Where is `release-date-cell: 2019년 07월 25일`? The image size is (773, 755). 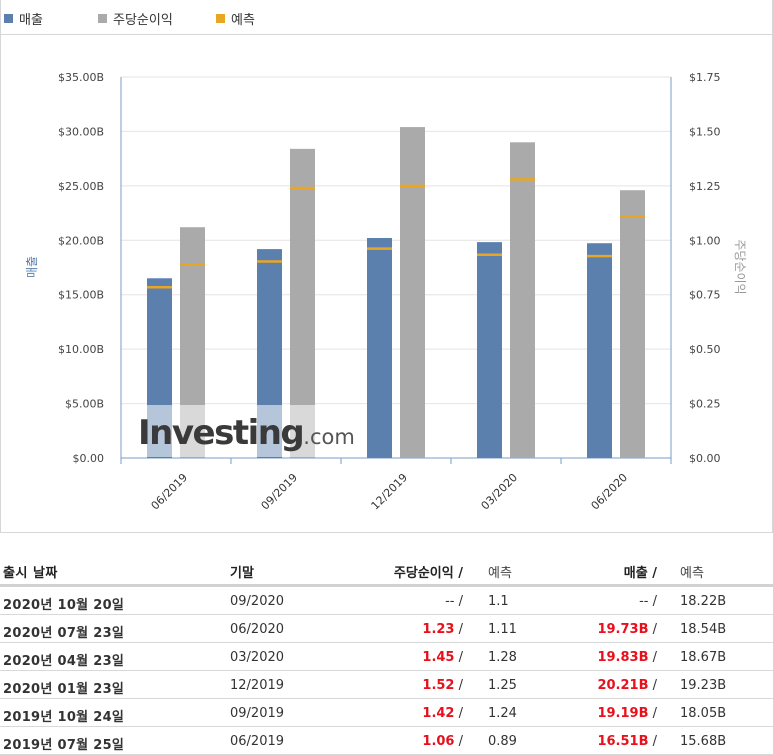
release-date-cell: 2019년 07월 25일 is located at coordinates (64, 745).